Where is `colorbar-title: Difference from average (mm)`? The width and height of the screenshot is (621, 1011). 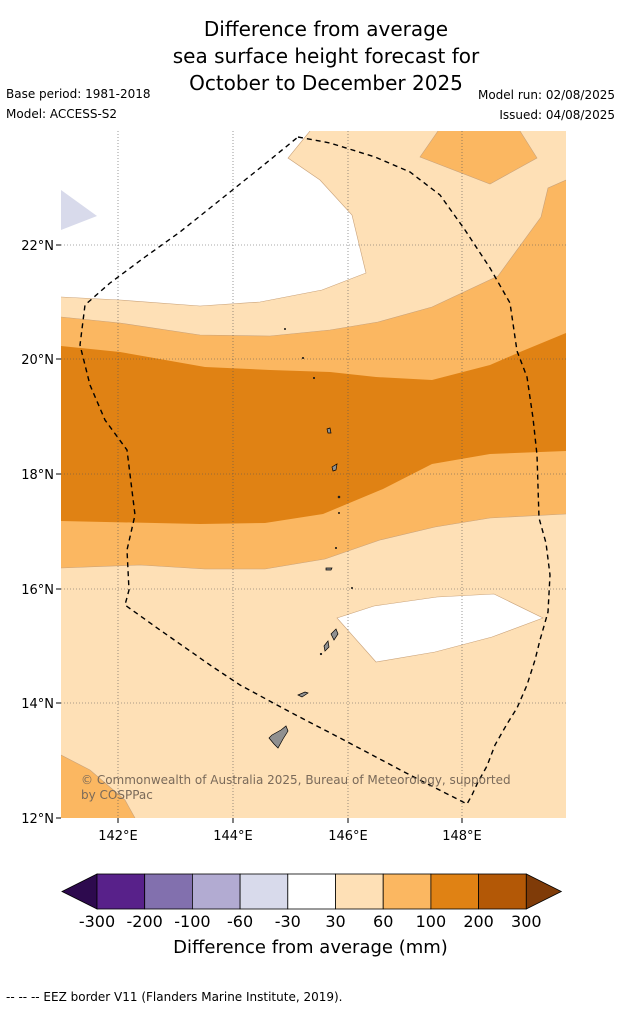
colorbar-title: Difference from average (mm) is located at coordinates (310, 947).